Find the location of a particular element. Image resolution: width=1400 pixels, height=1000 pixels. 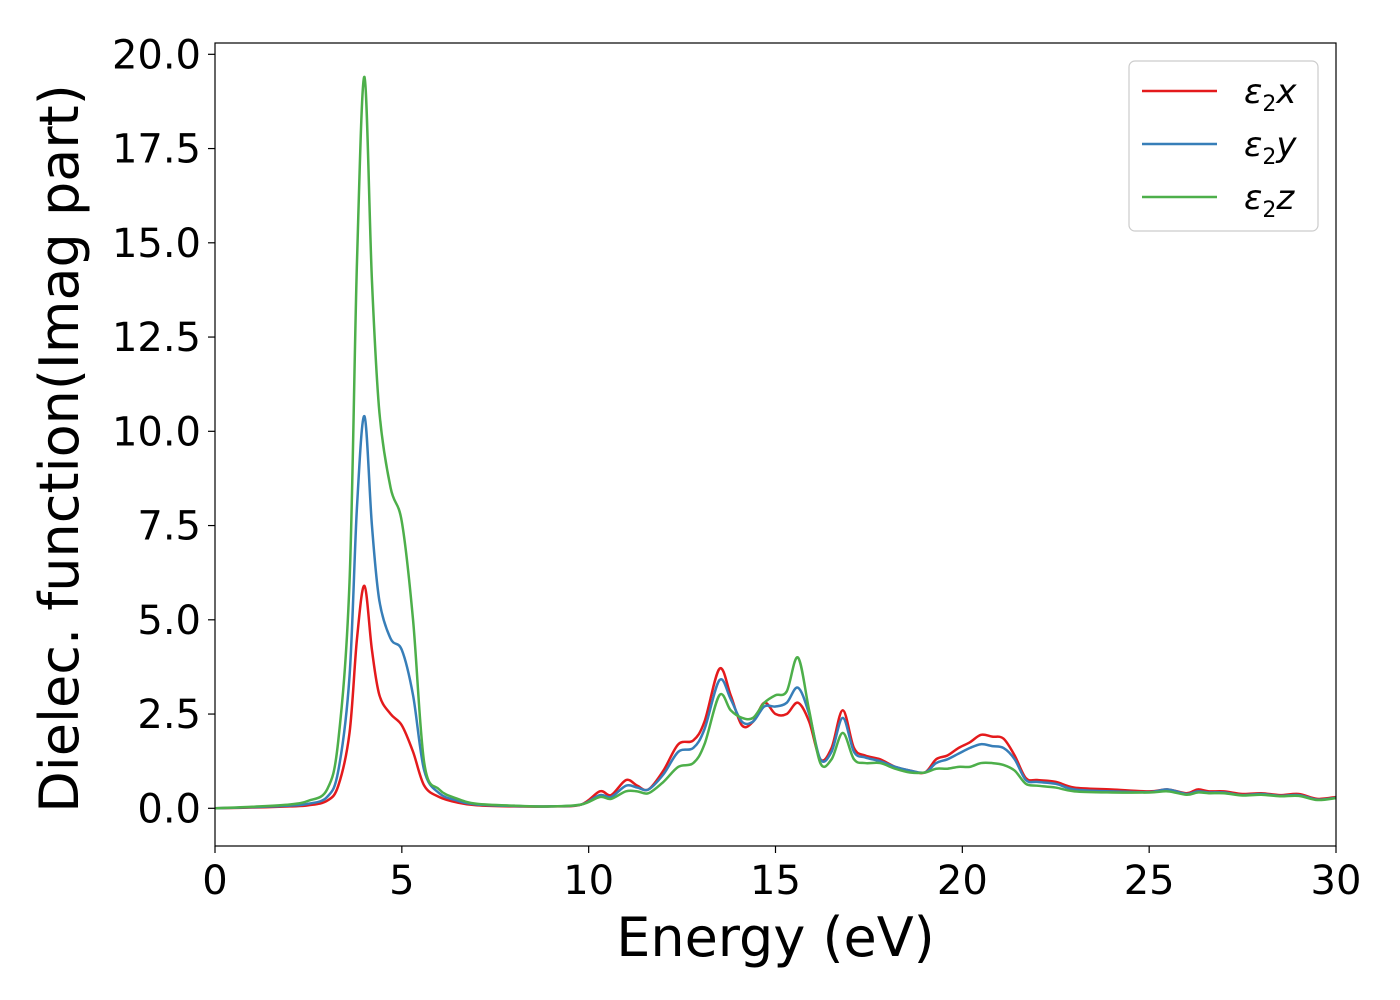

y-tick-label: 7.5 is located at coordinates (169, 527).